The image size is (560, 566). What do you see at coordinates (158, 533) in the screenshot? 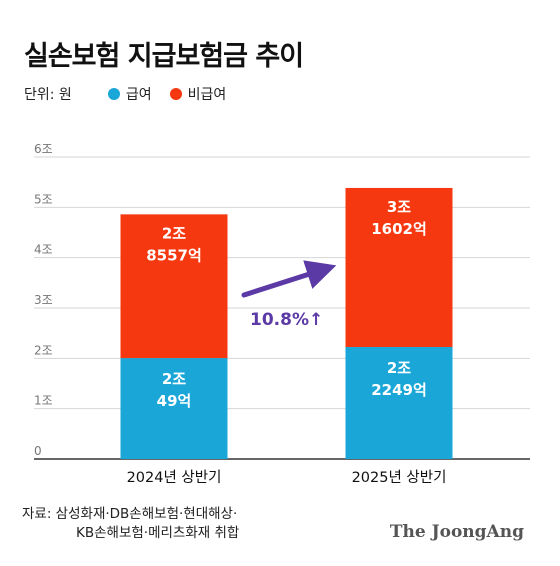
I see `source-line-2: KB손해보험·메리츠화재 취합` at bounding box center [158, 533].